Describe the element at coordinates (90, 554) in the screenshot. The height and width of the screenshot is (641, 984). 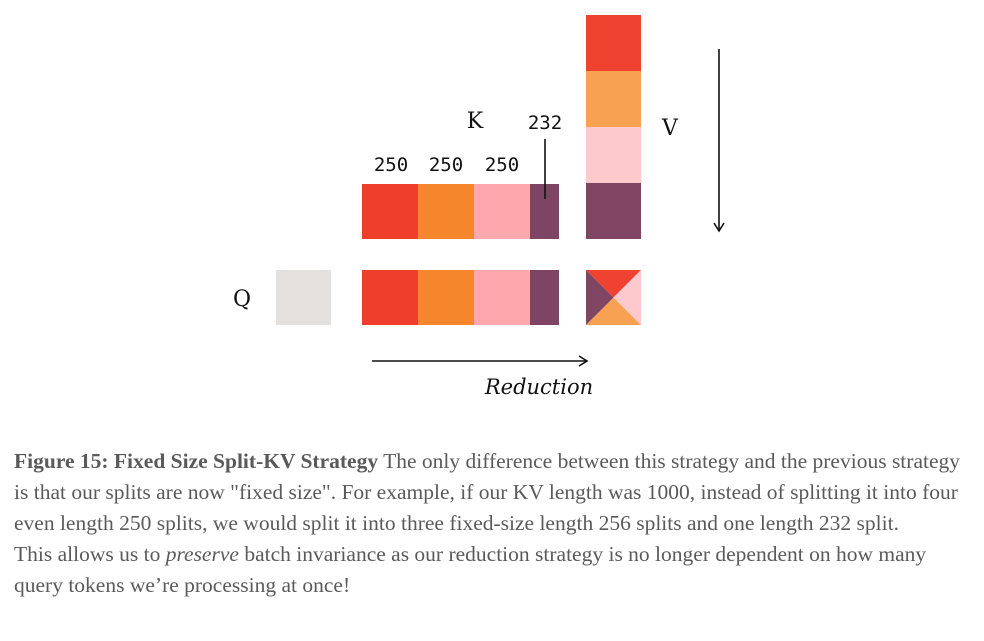
I see `caption-text-2-before: This allows us to` at that location.